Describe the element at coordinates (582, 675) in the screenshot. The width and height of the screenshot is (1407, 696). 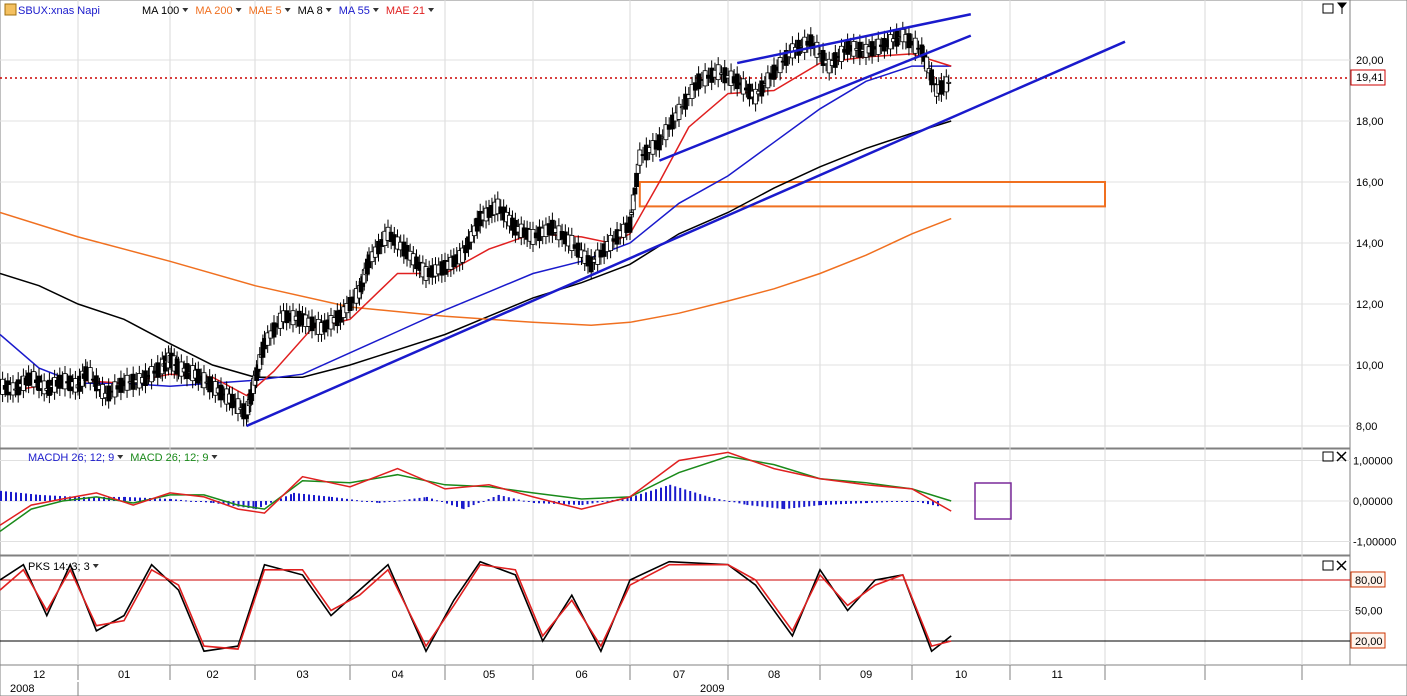
I see `month-label: 06` at that location.